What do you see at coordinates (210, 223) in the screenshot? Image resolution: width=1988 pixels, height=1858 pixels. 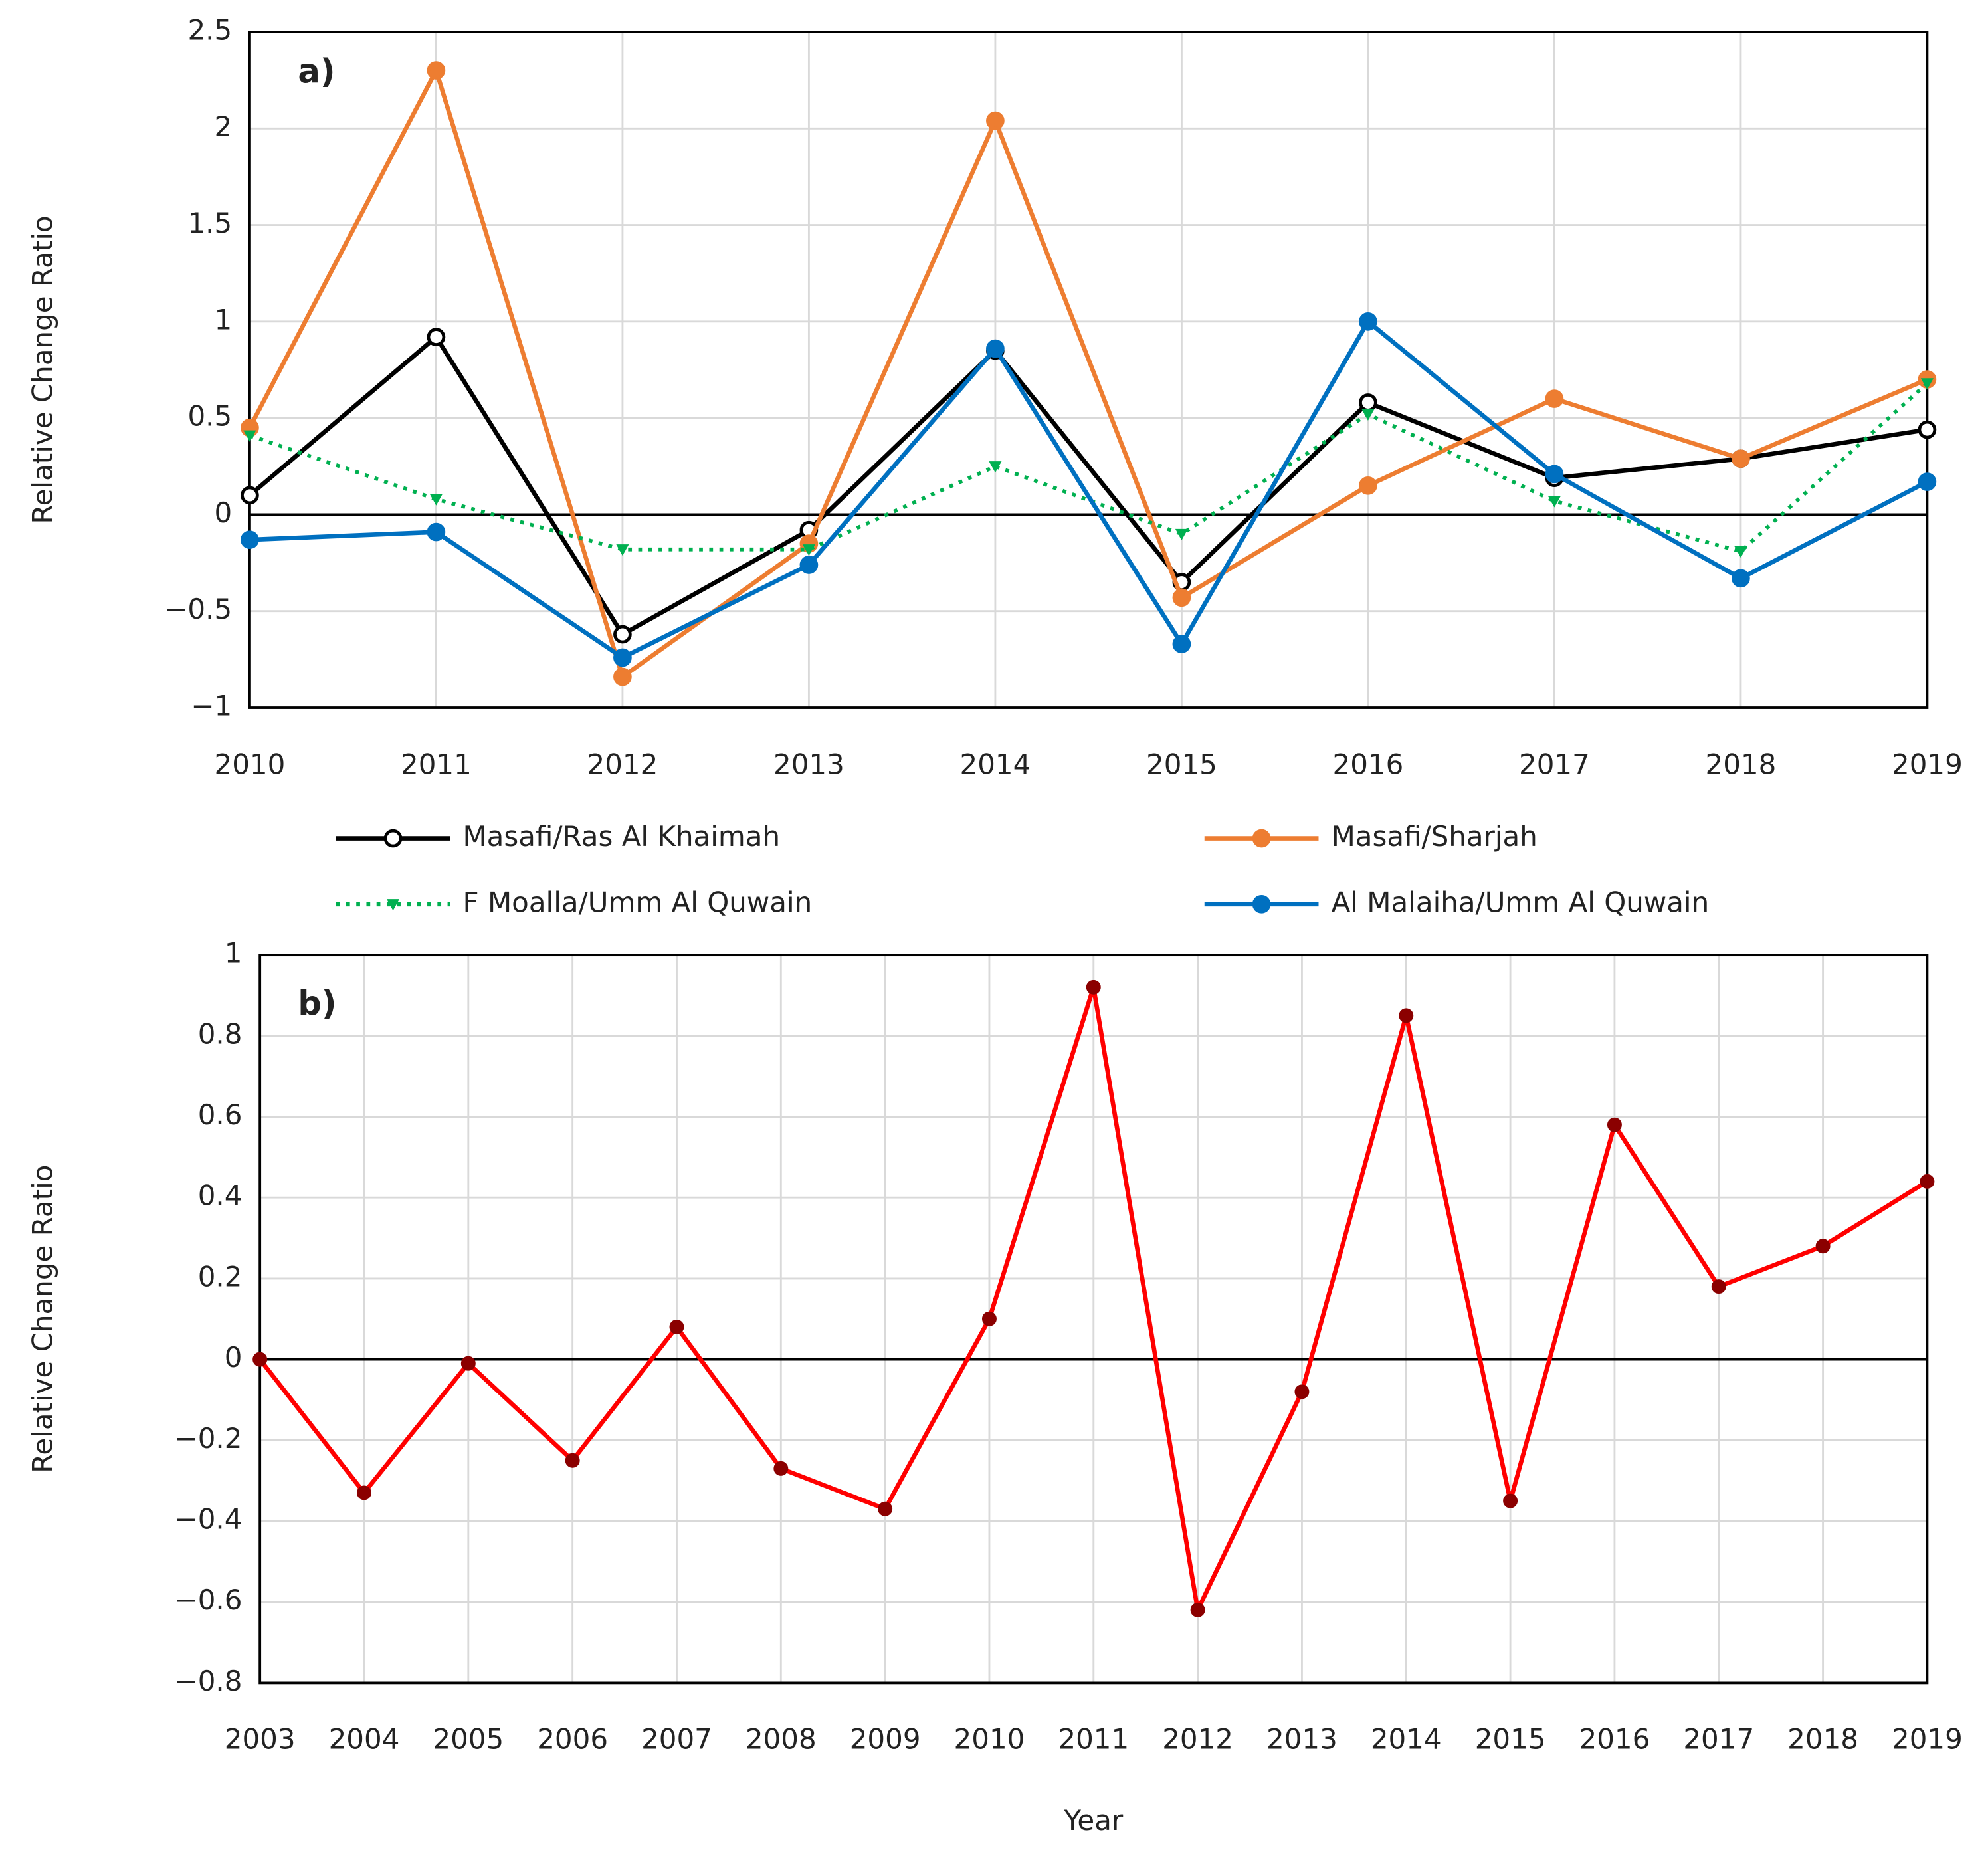 I see `y-tick-label: 1.5` at bounding box center [210, 223].